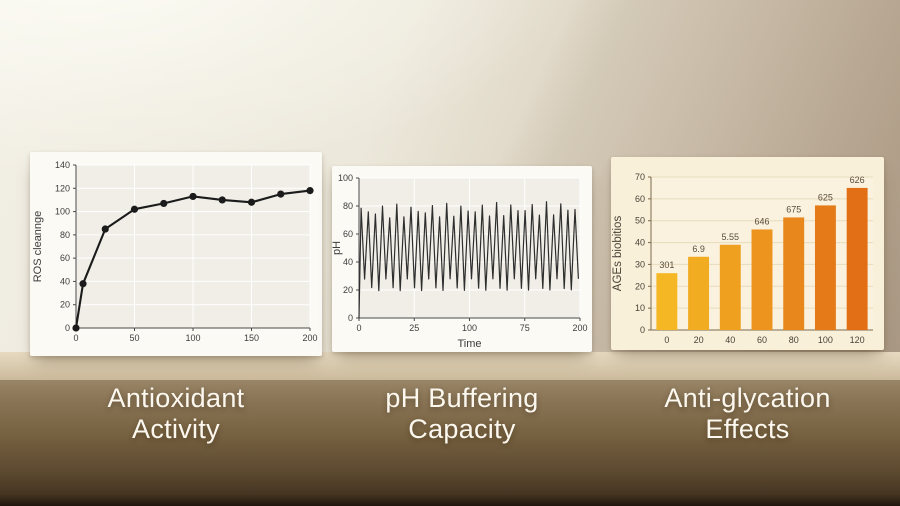  Describe the element at coordinates (761, 221) in the screenshot. I see `chart-text: 646` at that location.